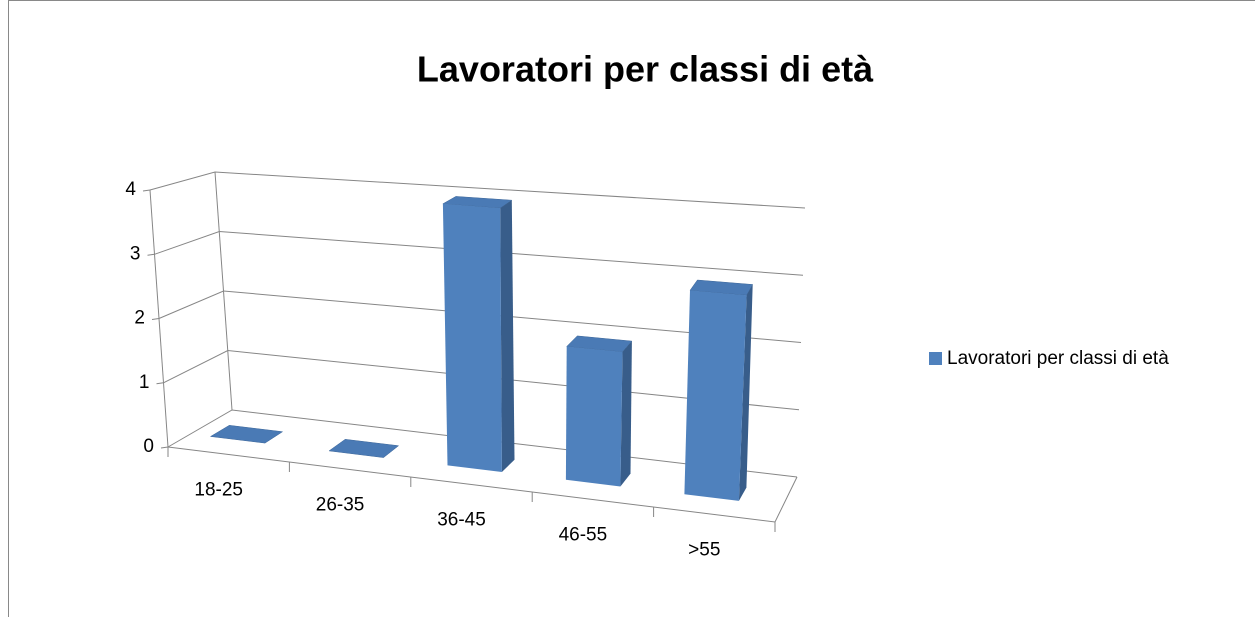  Describe the element at coordinates (583, 535) in the screenshot. I see `x-tick-label: 46-55` at that location.